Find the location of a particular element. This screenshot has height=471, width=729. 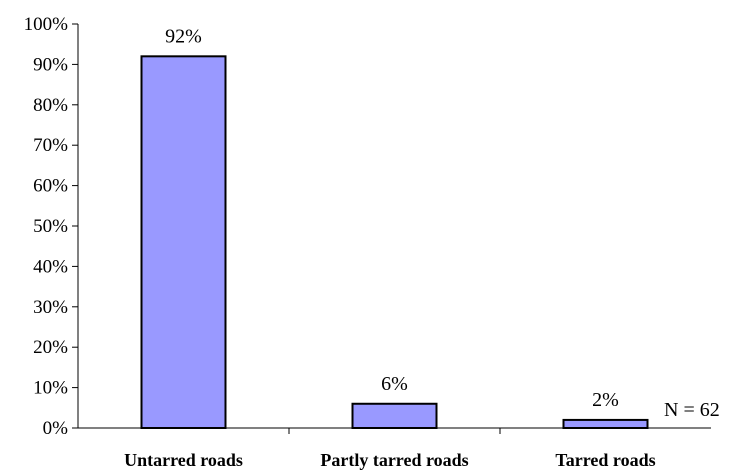

y-tick-label: 80% is located at coordinates (50, 105).